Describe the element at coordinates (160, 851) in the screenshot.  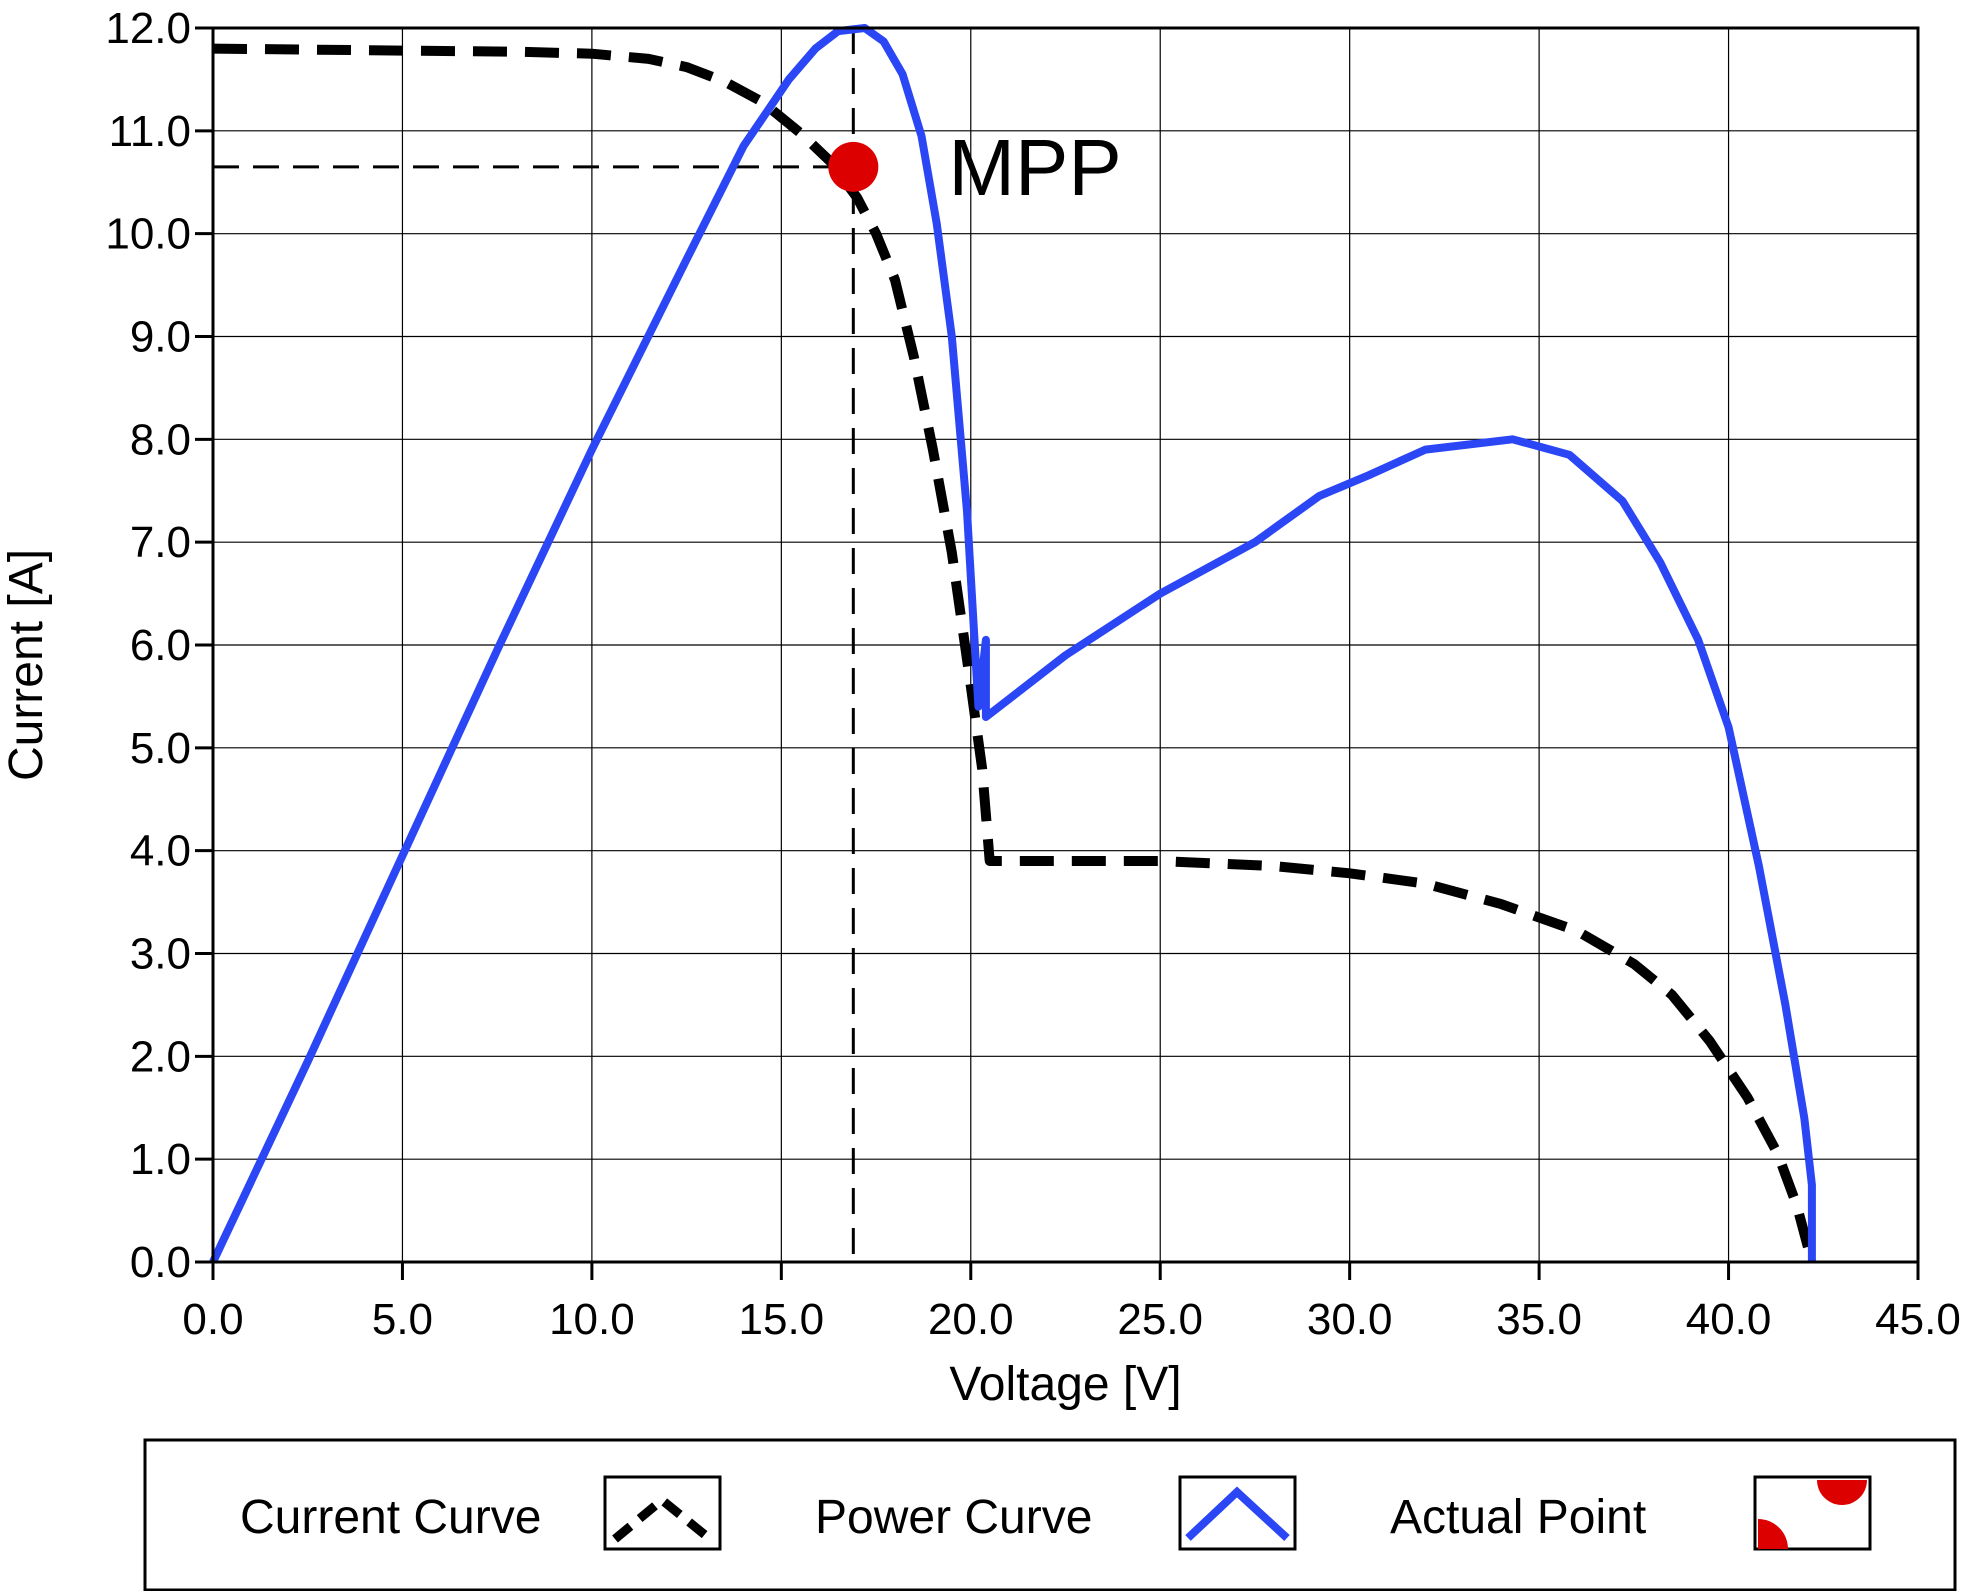
I see `y-tick-label: 4.0` at that location.